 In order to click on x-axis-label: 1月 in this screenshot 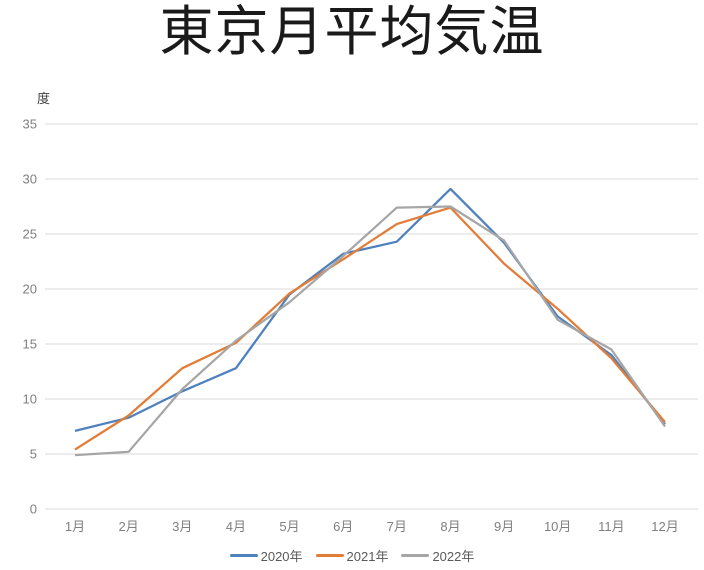, I will do `click(75, 526)`.